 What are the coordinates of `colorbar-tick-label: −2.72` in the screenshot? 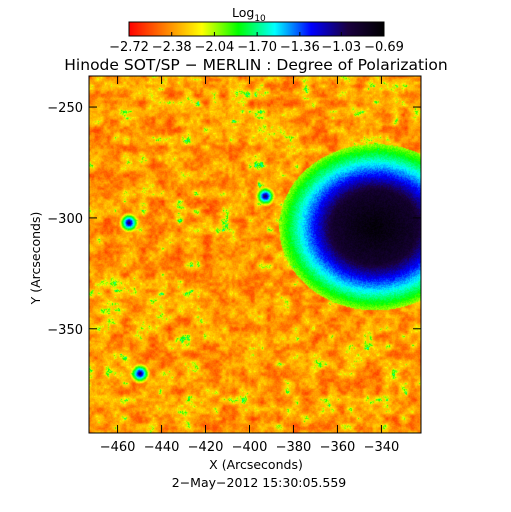 It's located at (129, 47).